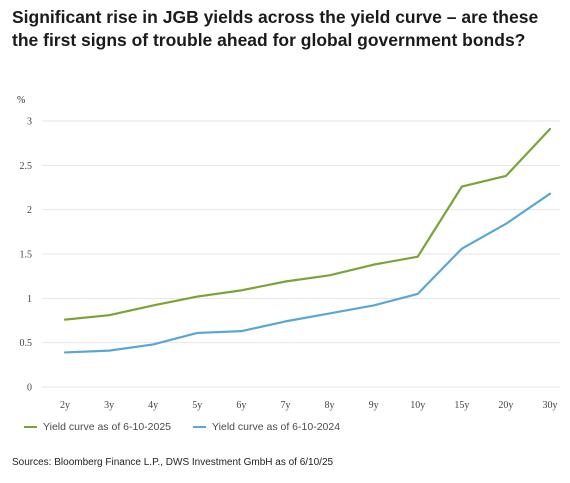 The width and height of the screenshot is (570, 483). What do you see at coordinates (26, 343) in the screenshot?
I see `y-tick-label: 0.5` at bounding box center [26, 343].